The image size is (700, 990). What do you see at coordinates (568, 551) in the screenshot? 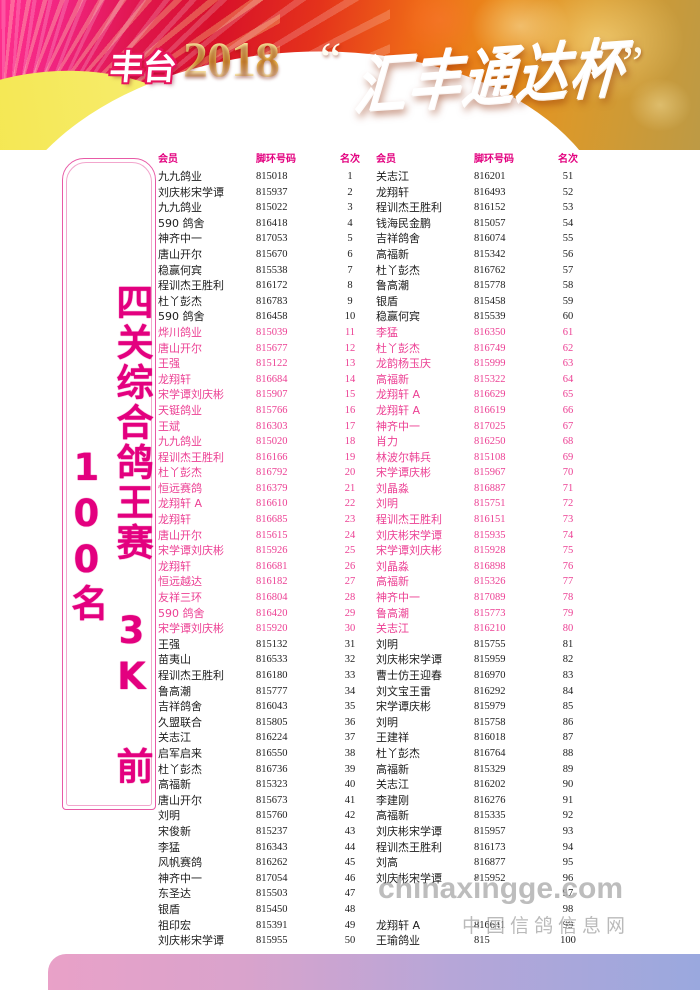
I see `cell-rank: 75` at bounding box center [568, 551].